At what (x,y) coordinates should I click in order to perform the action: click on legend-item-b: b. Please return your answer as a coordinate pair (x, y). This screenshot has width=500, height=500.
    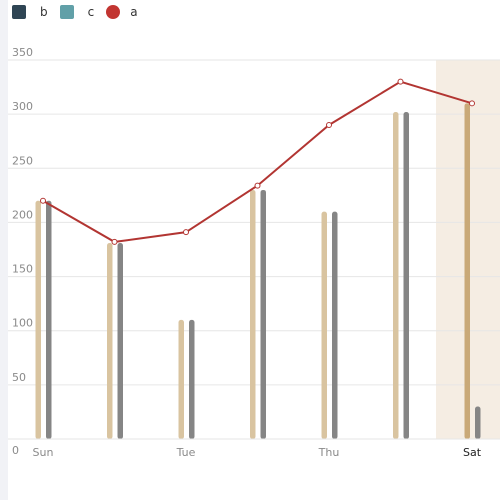
    Looking at the image, I should click on (30, 12).